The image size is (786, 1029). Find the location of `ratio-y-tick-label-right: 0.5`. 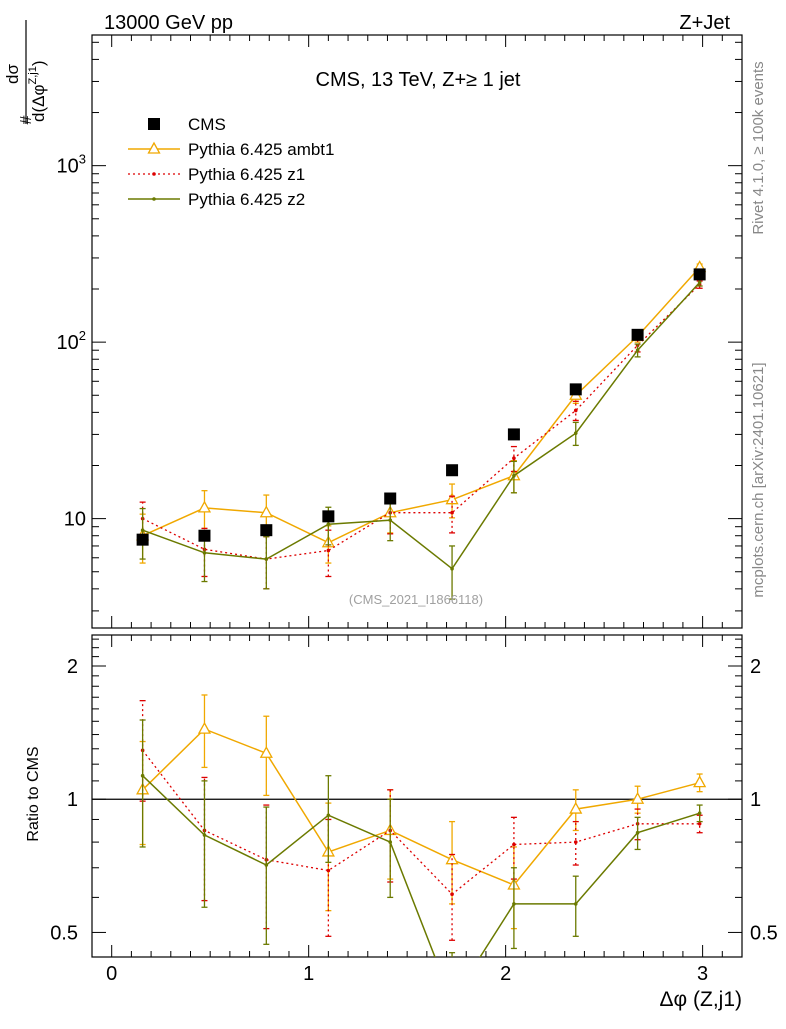

ratio-y-tick-label-right: 0.5 is located at coordinates (764, 933).